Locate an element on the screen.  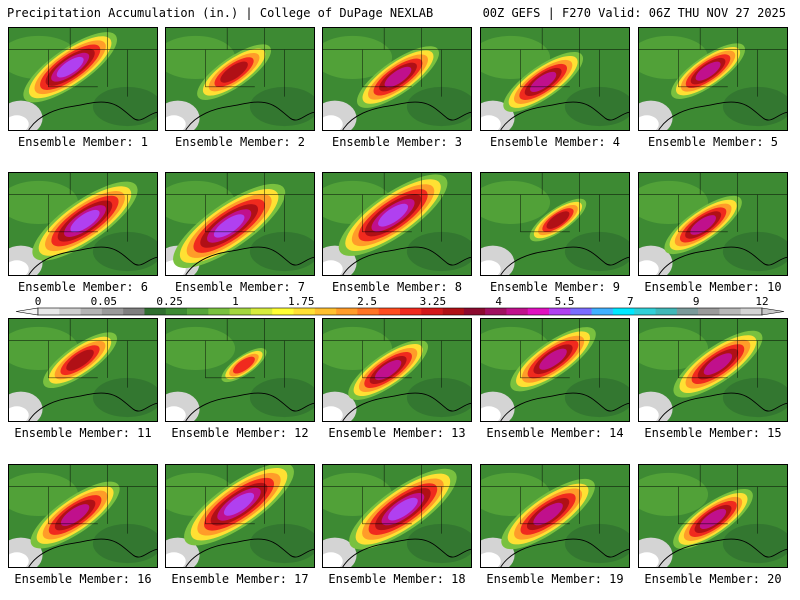
colorbar-right-arrow is located at coordinates (773, 311).